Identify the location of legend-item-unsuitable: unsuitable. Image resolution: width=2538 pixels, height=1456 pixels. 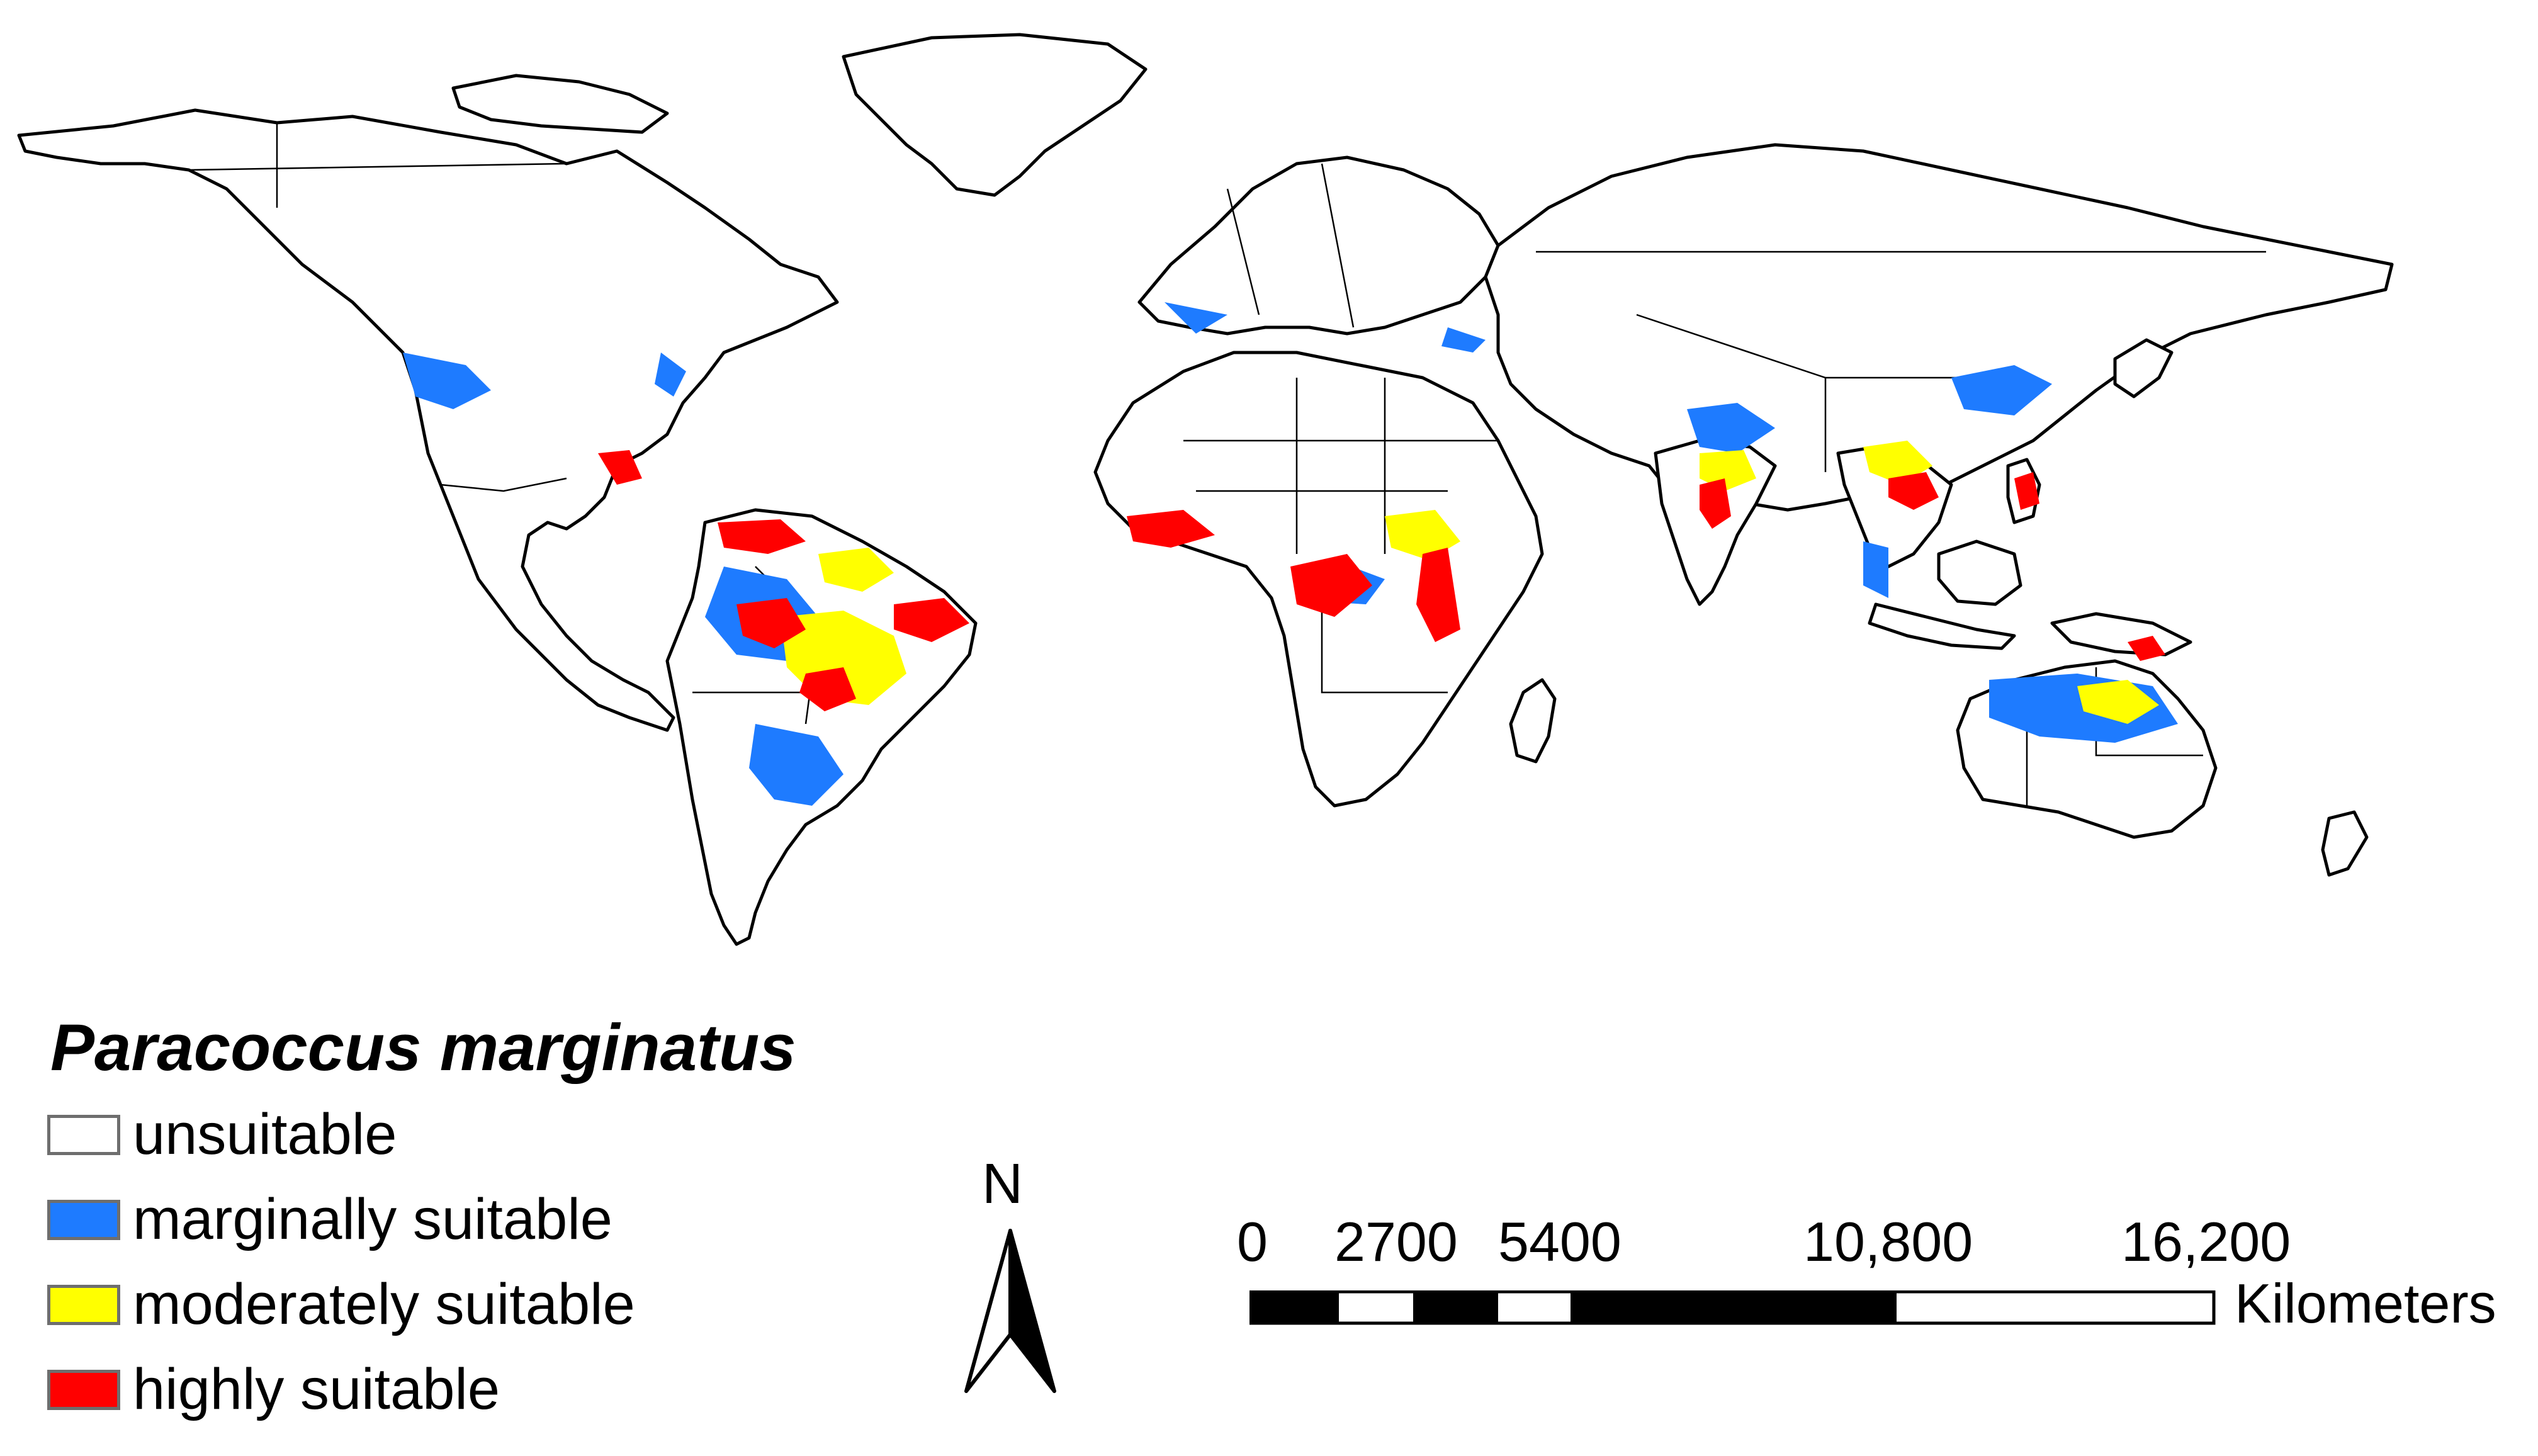
(341, 1134).